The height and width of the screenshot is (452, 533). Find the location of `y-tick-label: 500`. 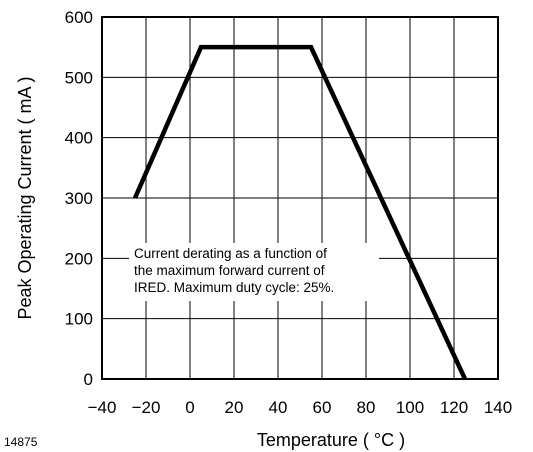

y-tick-label: 500 is located at coordinates (79, 77).